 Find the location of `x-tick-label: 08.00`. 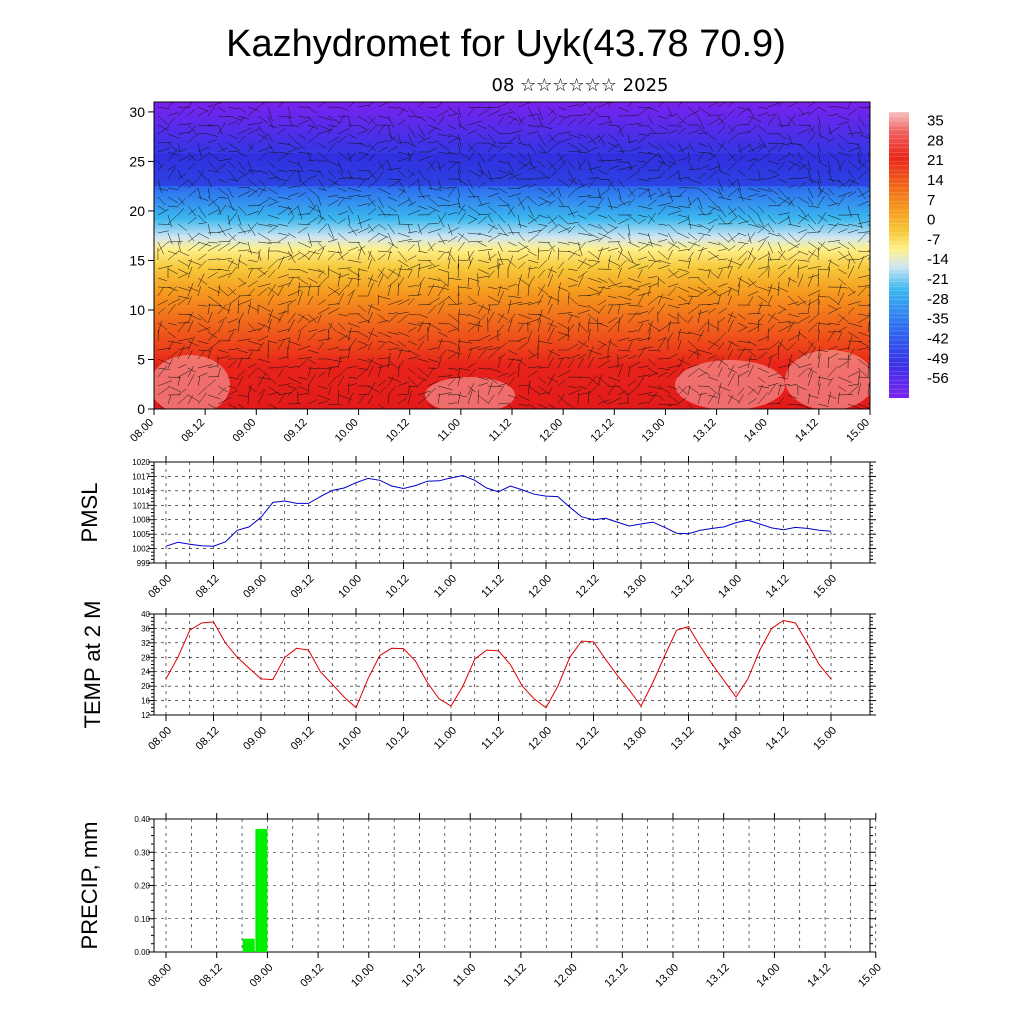

x-tick-label: 08.00 is located at coordinates (160, 739).